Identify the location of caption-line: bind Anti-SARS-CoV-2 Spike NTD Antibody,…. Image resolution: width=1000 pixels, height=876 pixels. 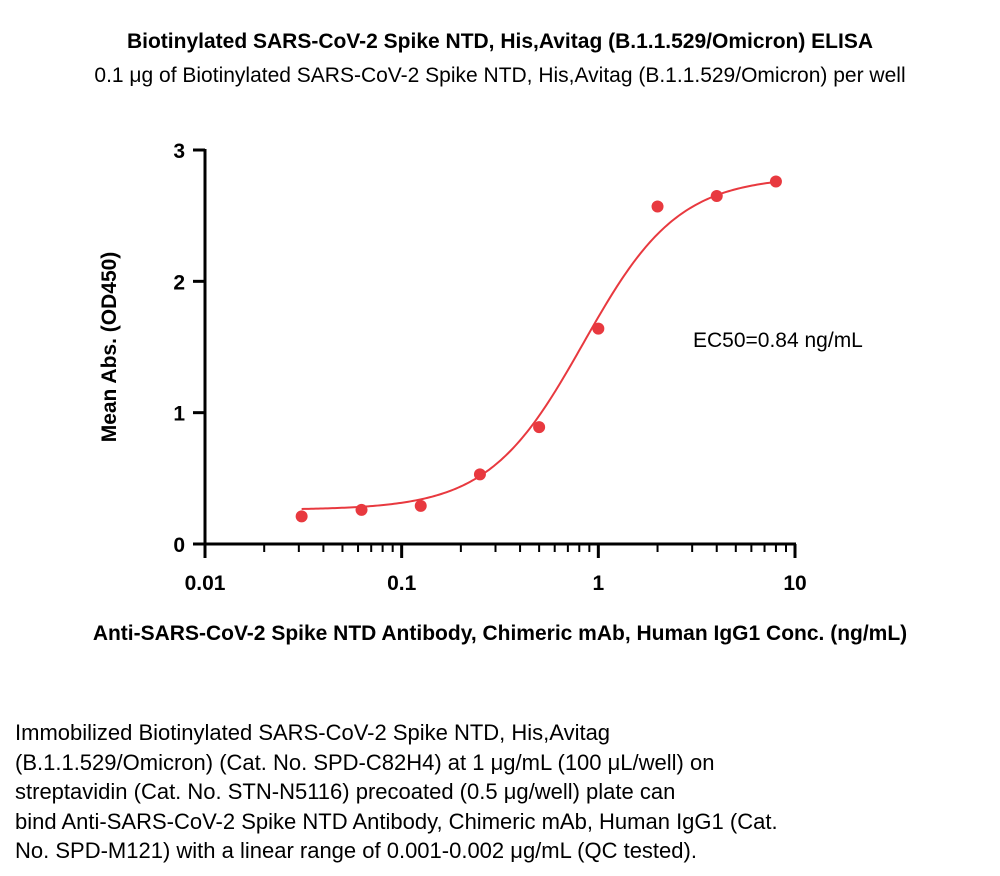
(396, 821).